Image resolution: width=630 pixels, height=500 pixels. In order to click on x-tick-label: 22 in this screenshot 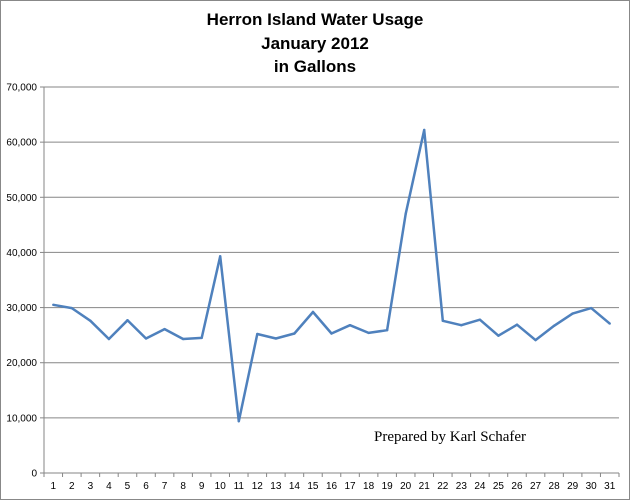, I will do `click(443, 486)`.